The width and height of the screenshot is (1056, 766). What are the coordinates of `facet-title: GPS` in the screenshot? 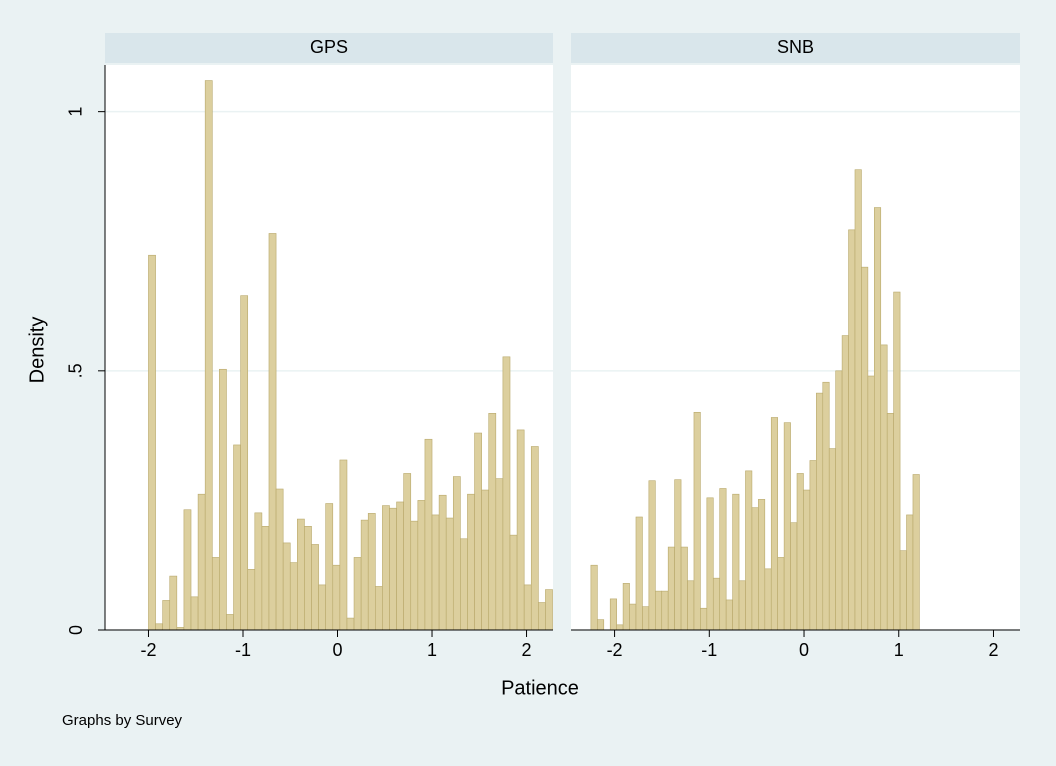 It's located at (329, 47).